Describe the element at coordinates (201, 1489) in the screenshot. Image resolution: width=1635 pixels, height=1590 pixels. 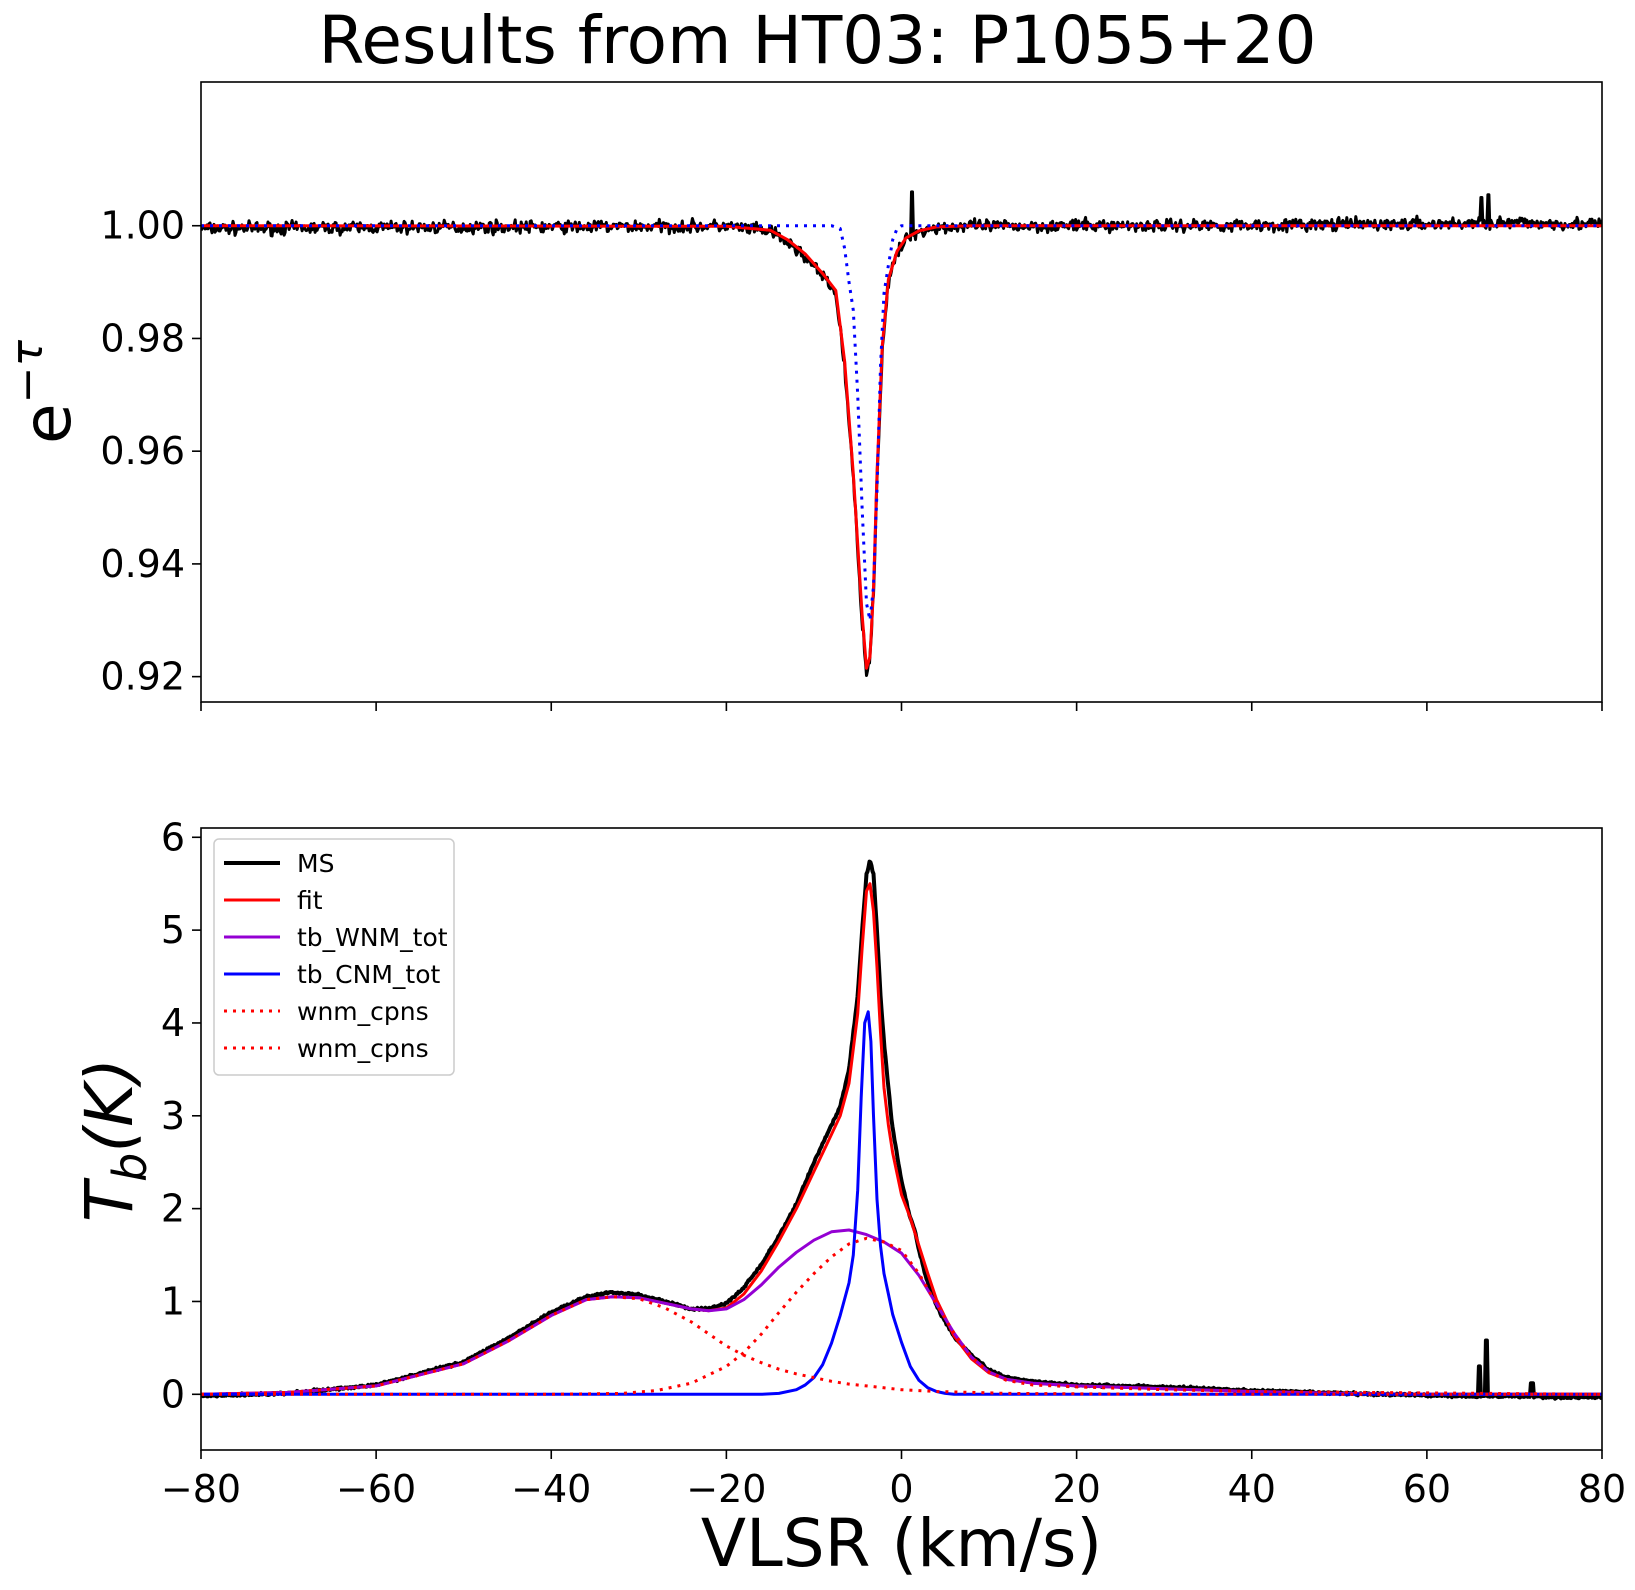
I see `x-tick-label: −80` at that location.